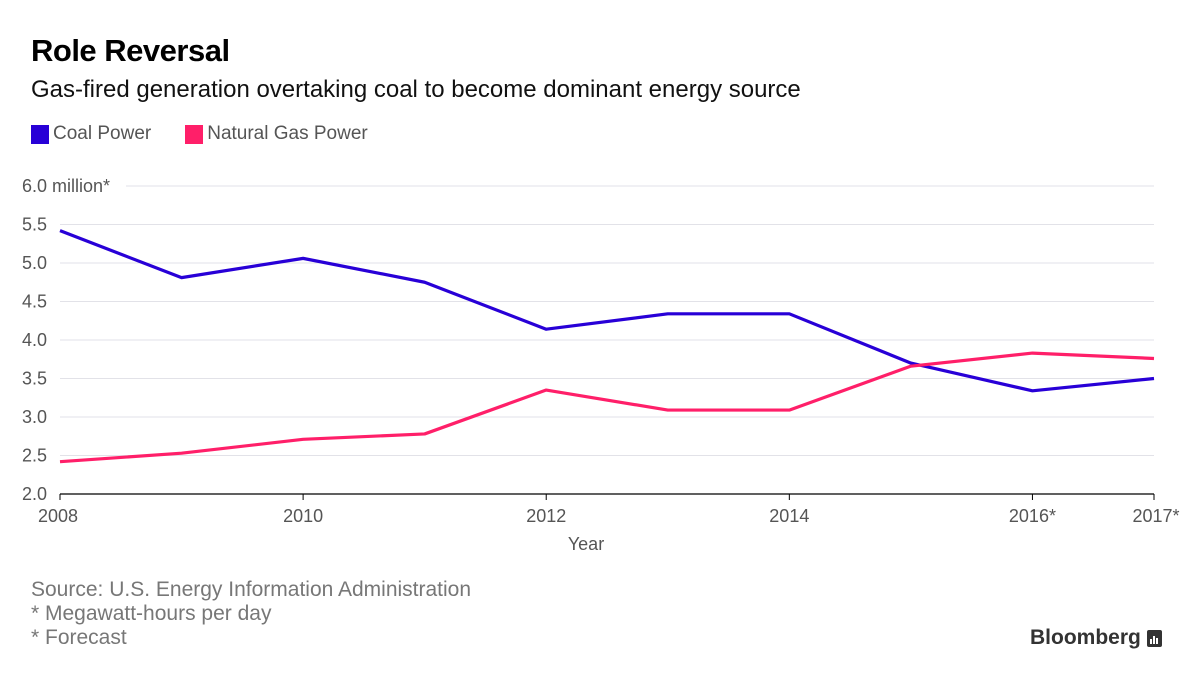 Image resolution: width=1200 pixels, height=682 pixels. What do you see at coordinates (609, 509) in the screenshot?
I see `x-axis: 2008 2010 2012 2014 2016* 2017*` at bounding box center [609, 509].